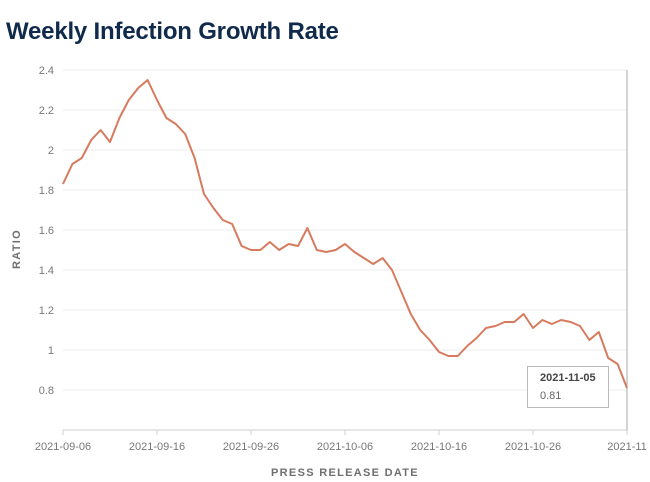 The image size is (650, 482). I want to click on hover-tooltip: 2021-11-05 0.81, so click(568, 387).